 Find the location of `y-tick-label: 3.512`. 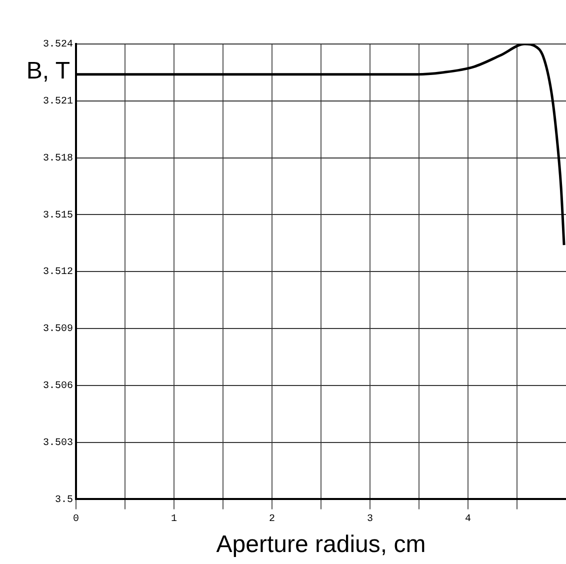

y-tick-label: 3.512 is located at coordinates (58, 272).